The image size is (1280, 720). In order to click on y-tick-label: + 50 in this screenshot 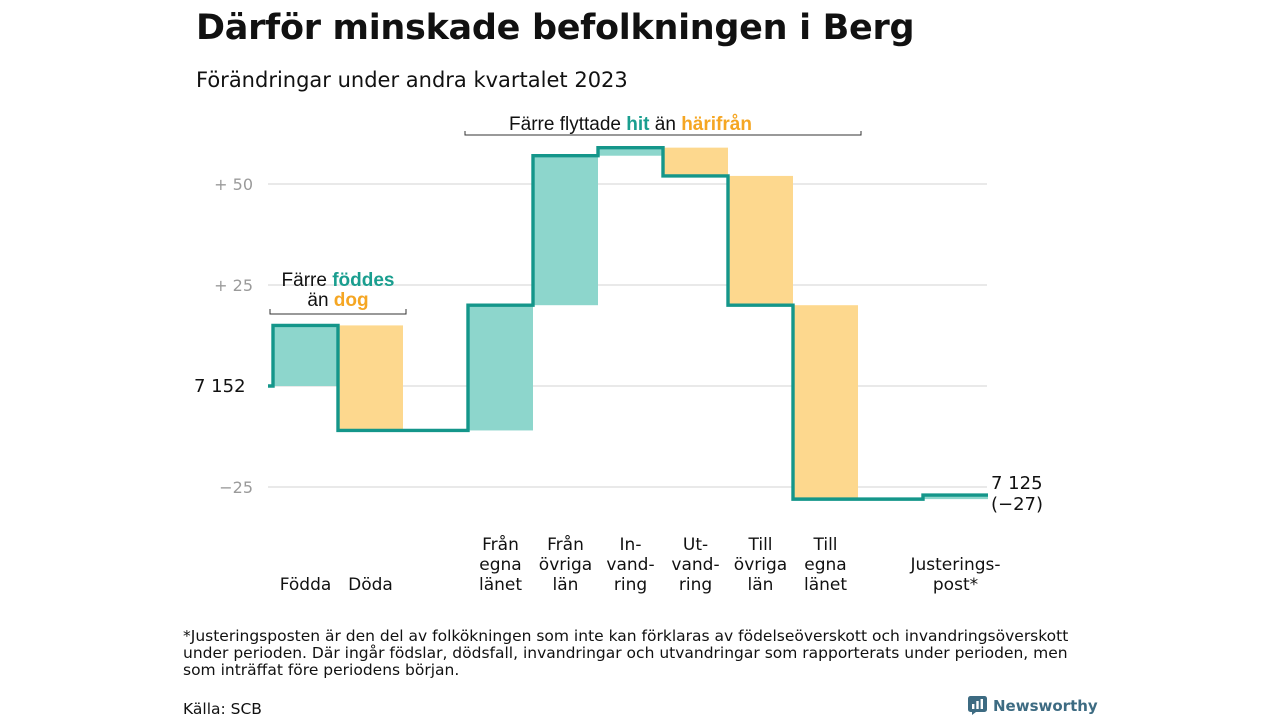, I will do `click(233, 184)`.